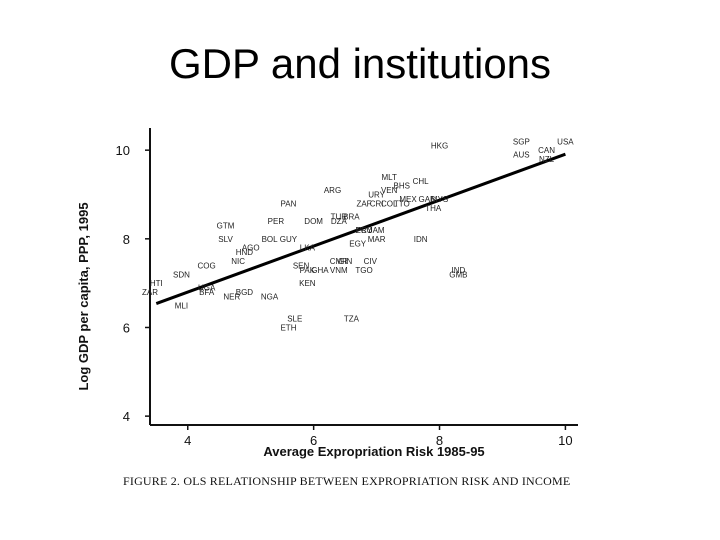 The height and width of the screenshot is (540, 720). I want to click on point-label: UGA, so click(207, 288).